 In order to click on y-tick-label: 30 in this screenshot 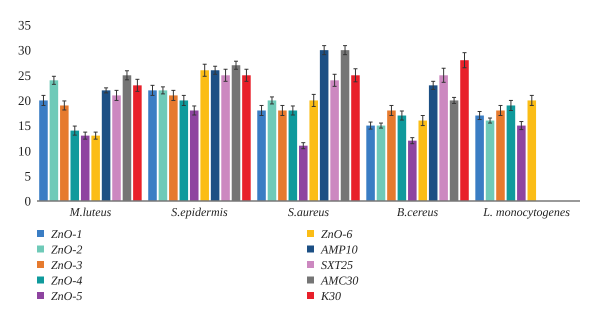, I will do `click(24, 50)`.